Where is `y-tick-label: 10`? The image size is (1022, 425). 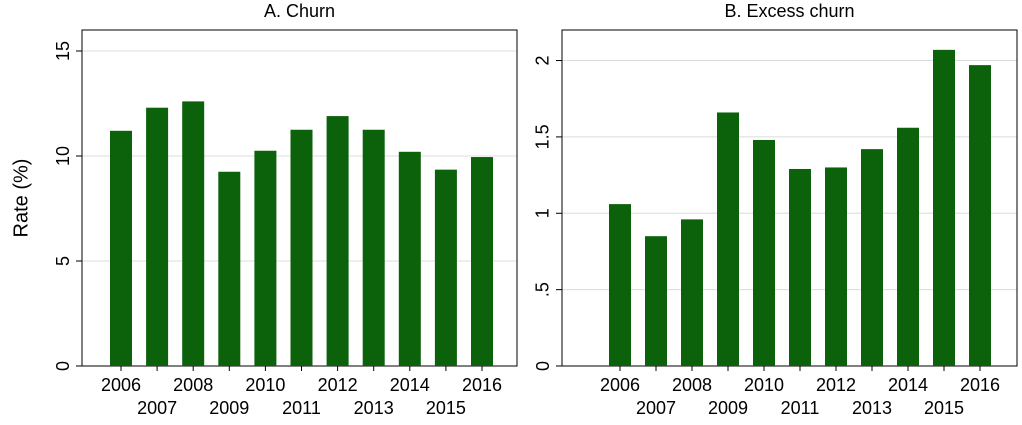 y-tick-label: 10 is located at coordinates (63, 156).